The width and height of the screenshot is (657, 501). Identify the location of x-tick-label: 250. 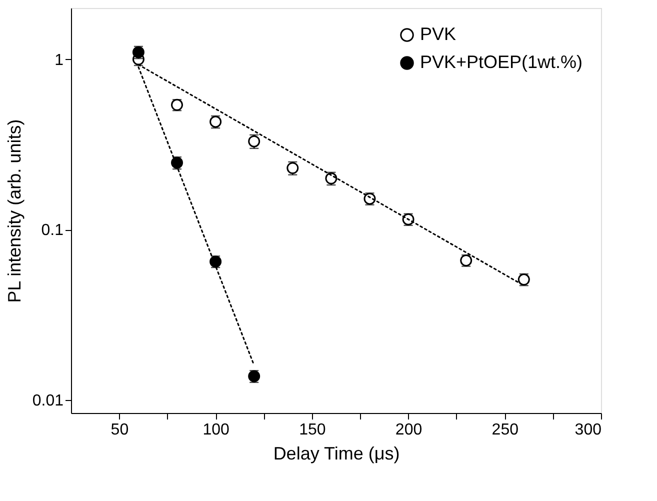
(505, 430).